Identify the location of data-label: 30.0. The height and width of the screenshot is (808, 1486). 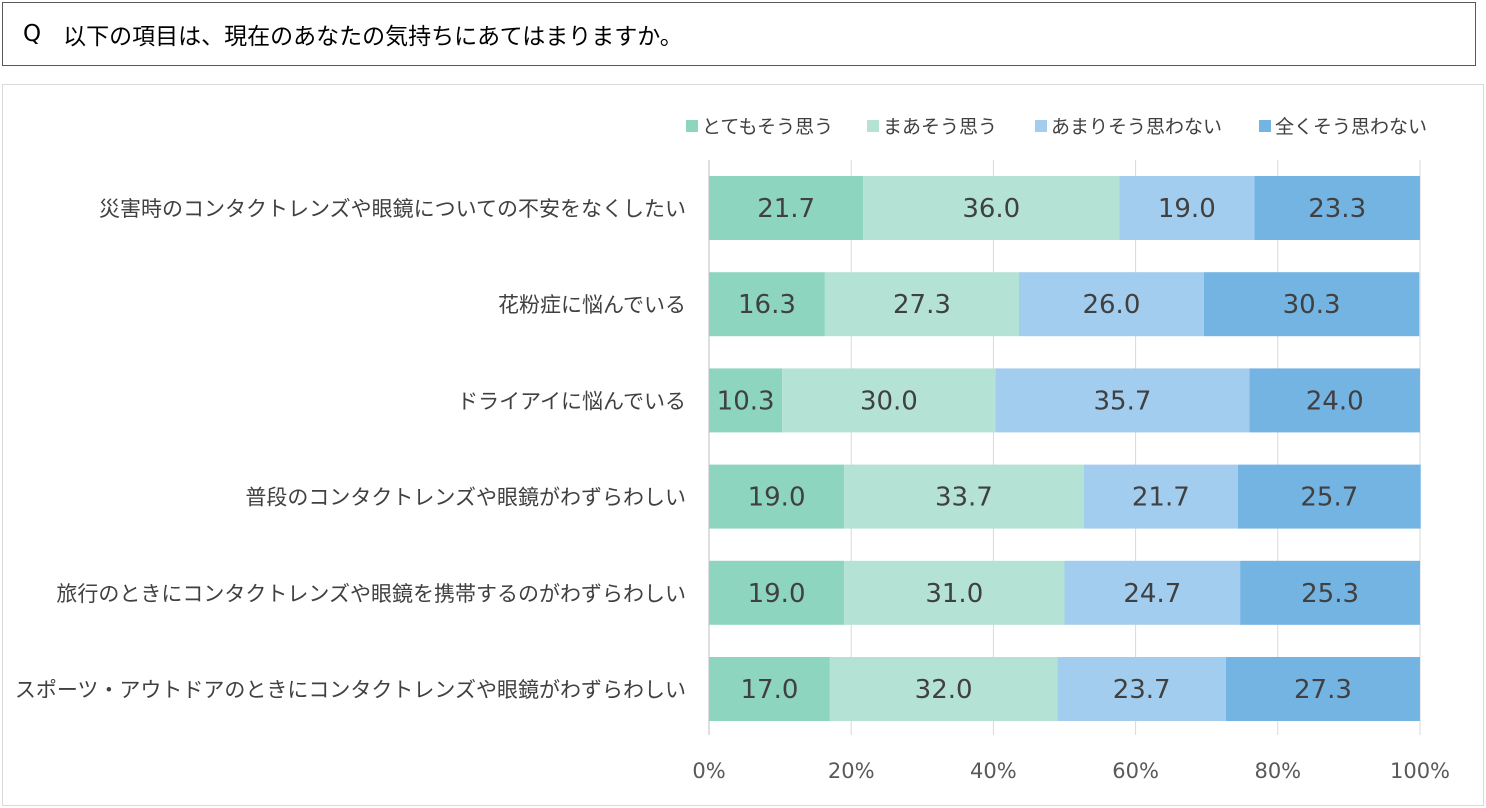
(889, 401).